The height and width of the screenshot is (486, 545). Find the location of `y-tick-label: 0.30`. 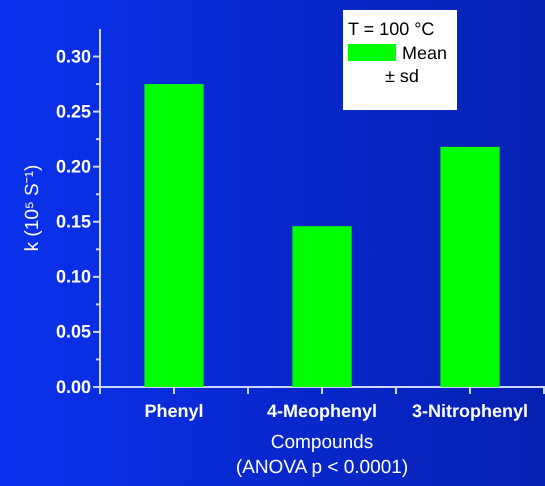

y-tick-label: 0.30 is located at coordinates (73, 56).